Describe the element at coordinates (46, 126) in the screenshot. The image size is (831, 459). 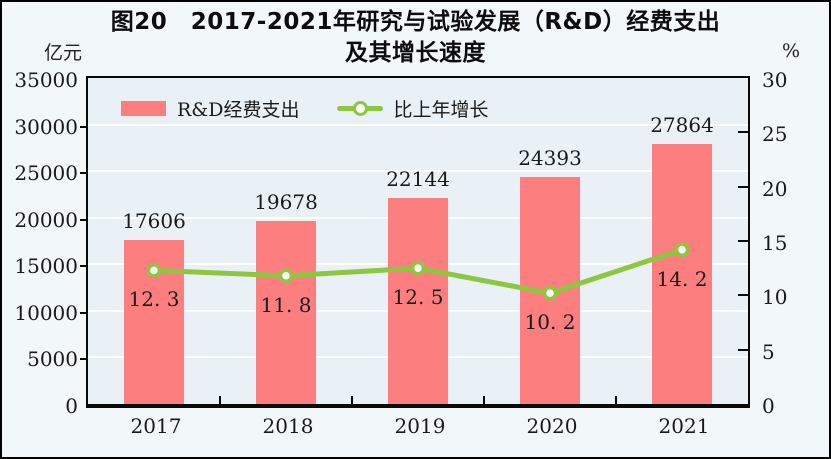
I see `left-axis-tick-label: 30000` at that location.